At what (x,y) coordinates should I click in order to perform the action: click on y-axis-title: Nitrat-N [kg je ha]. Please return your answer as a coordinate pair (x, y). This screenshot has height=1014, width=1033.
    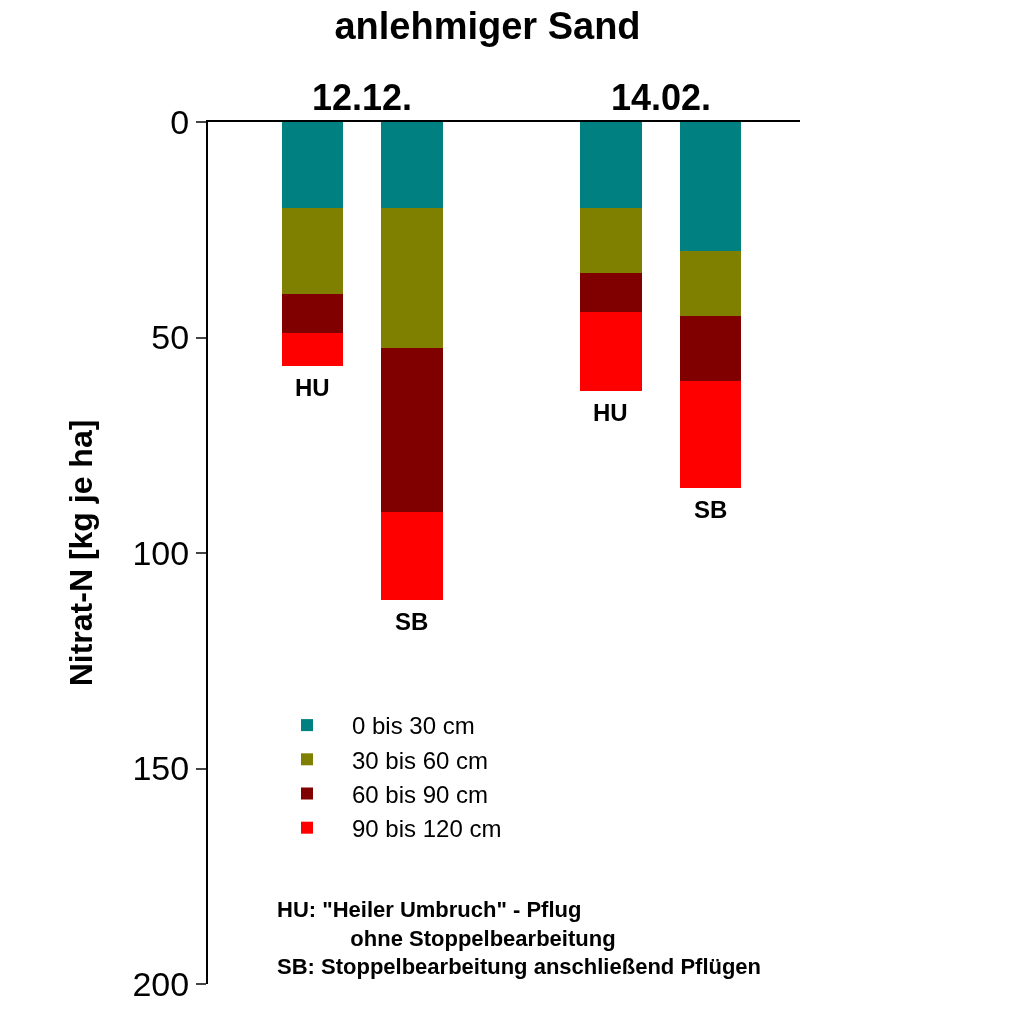
    Looking at the image, I should click on (81, 553).